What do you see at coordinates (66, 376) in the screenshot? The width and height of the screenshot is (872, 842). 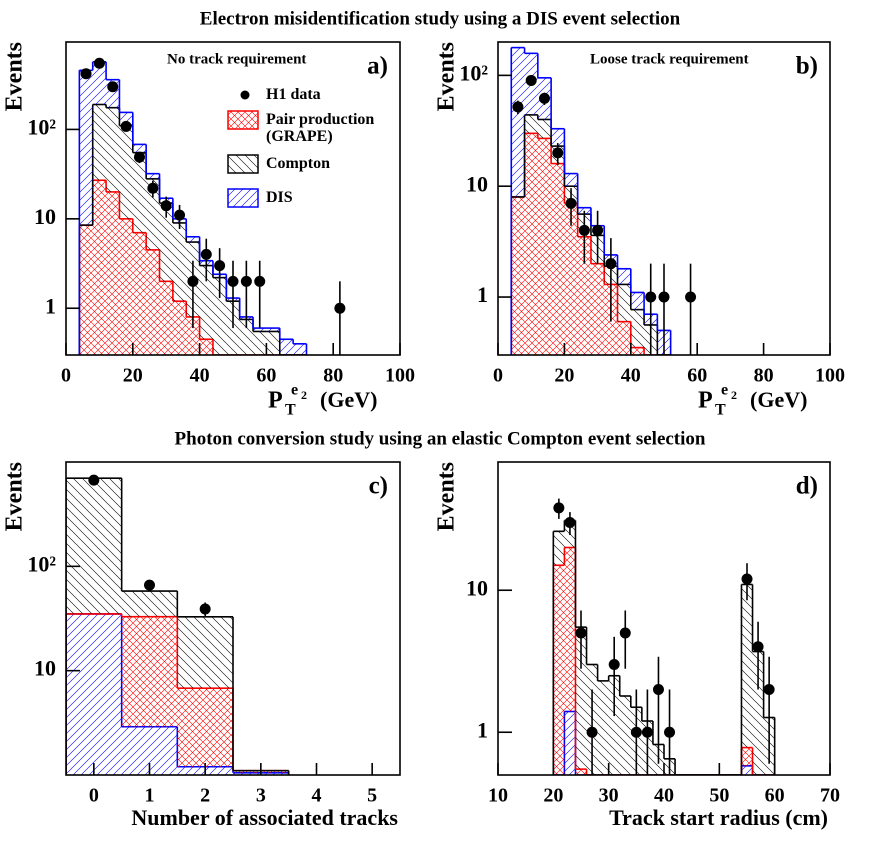 I see `x-tick-label: 0` at bounding box center [66, 376].